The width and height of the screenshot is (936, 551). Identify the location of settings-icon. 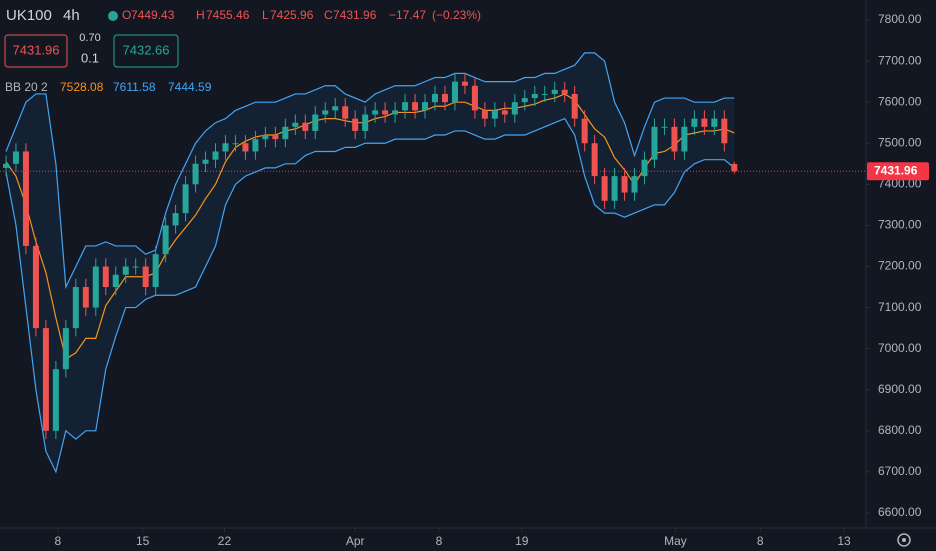
(904, 540).